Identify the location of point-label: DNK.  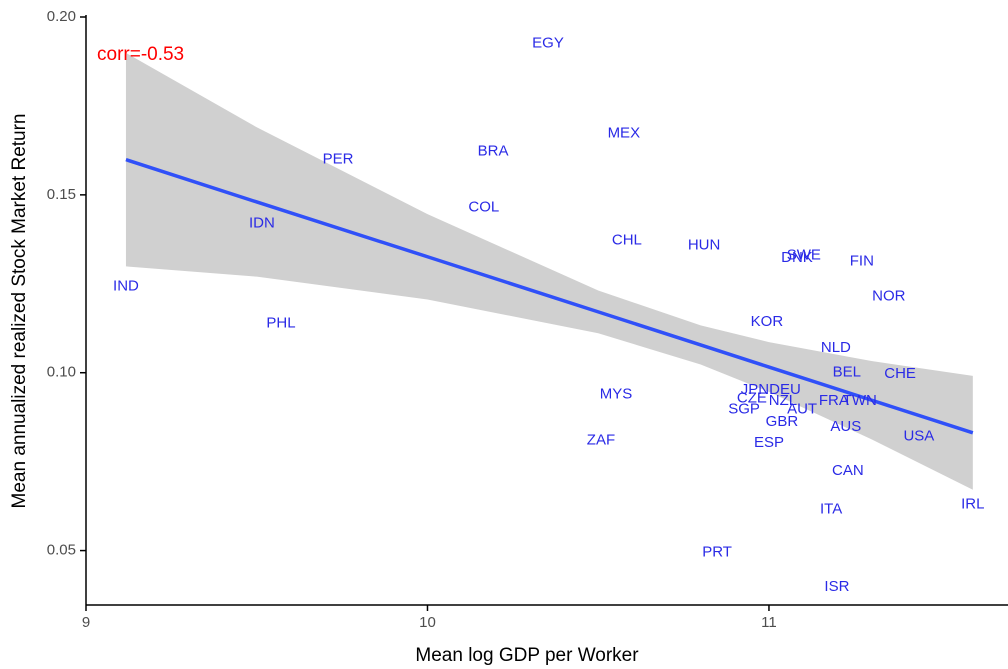
(797, 257).